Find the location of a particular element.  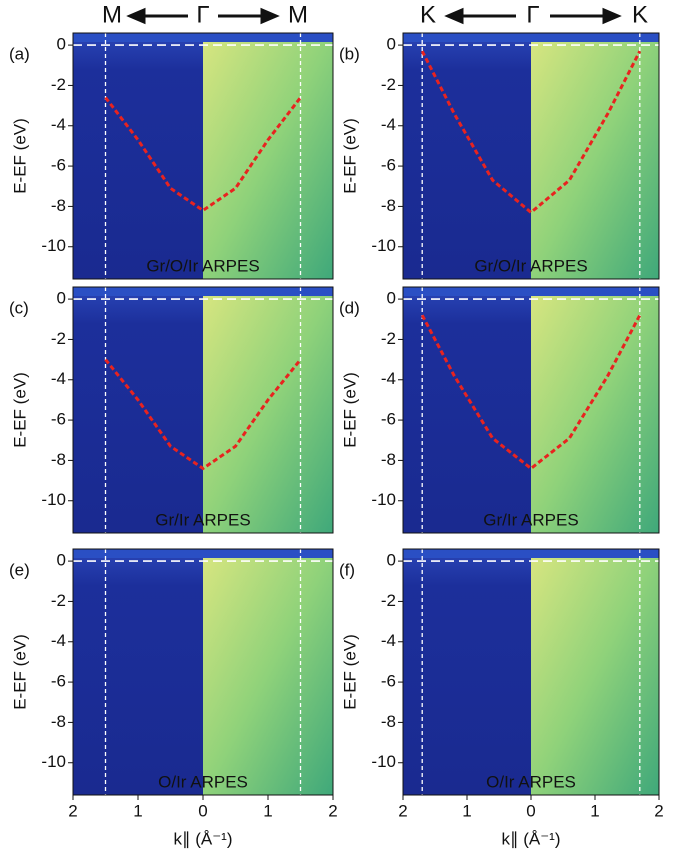

header-label: K is located at coordinates (428, 14).